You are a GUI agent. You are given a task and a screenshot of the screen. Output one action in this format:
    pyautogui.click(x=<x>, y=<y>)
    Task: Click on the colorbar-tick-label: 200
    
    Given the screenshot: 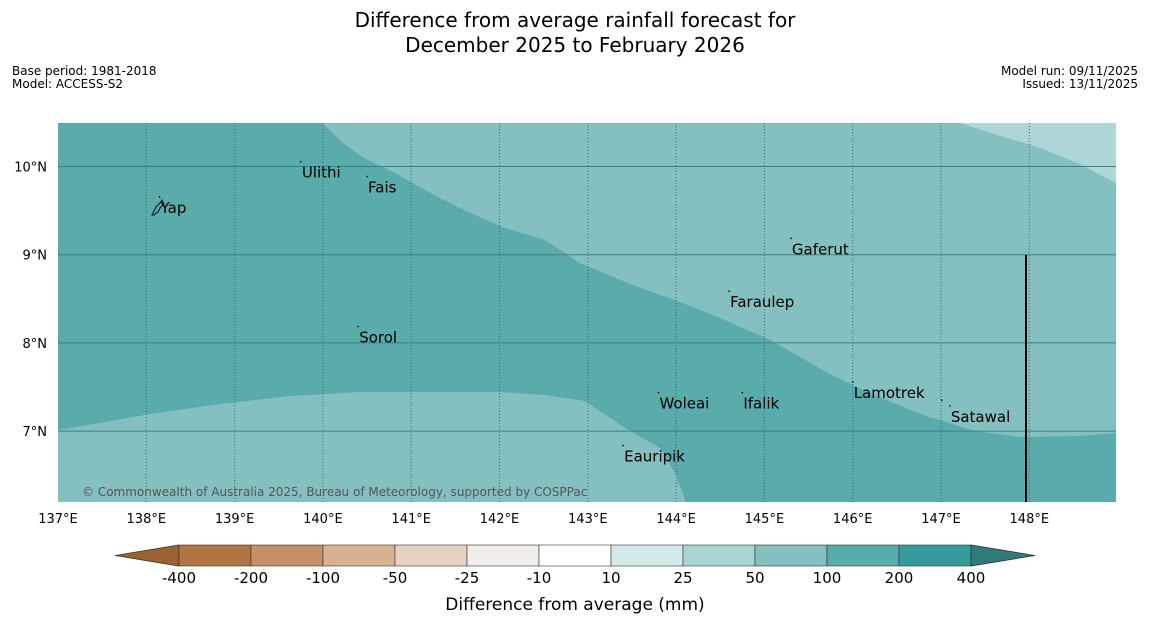 What is the action you would take?
    pyautogui.click(x=899, y=578)
    